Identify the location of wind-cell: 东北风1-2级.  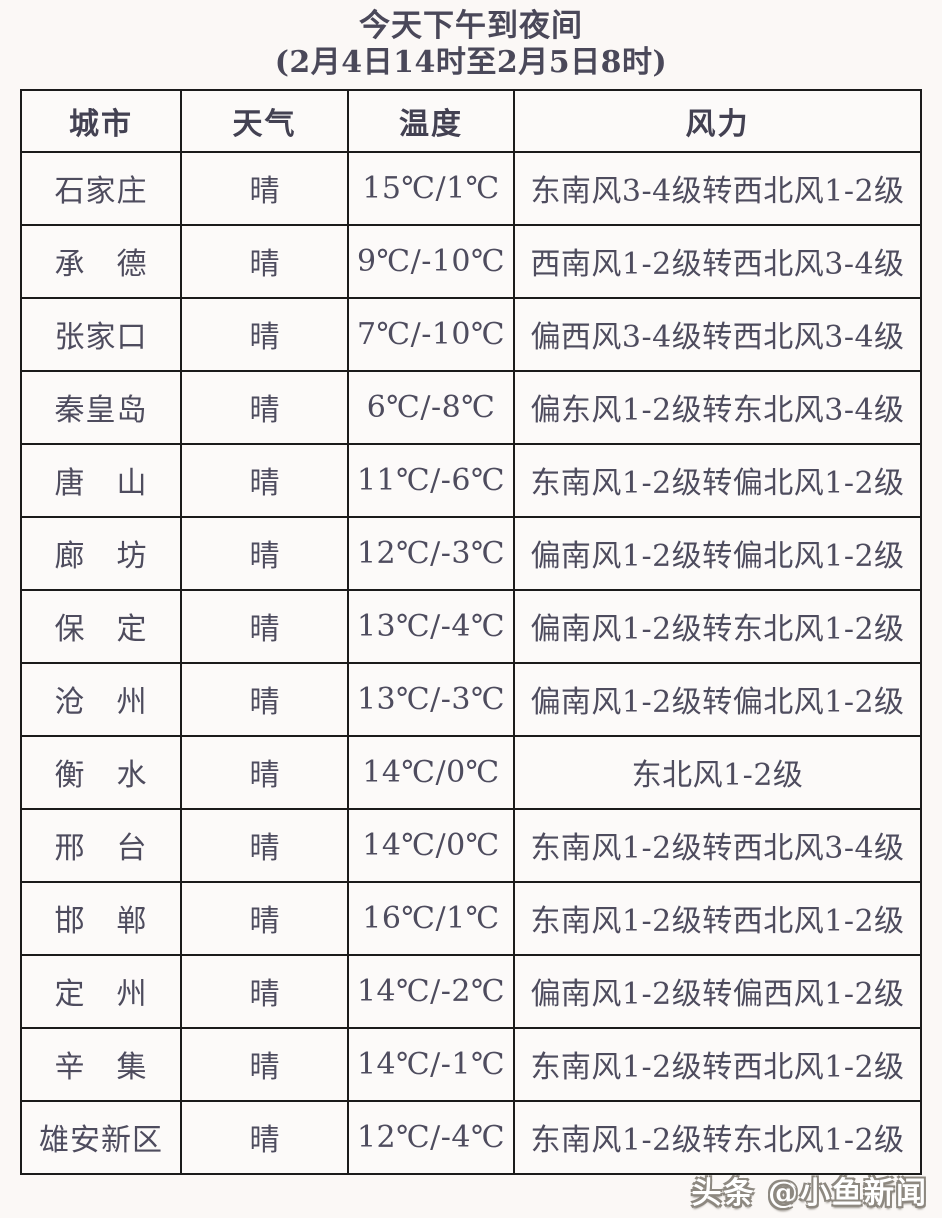
(717, 772).